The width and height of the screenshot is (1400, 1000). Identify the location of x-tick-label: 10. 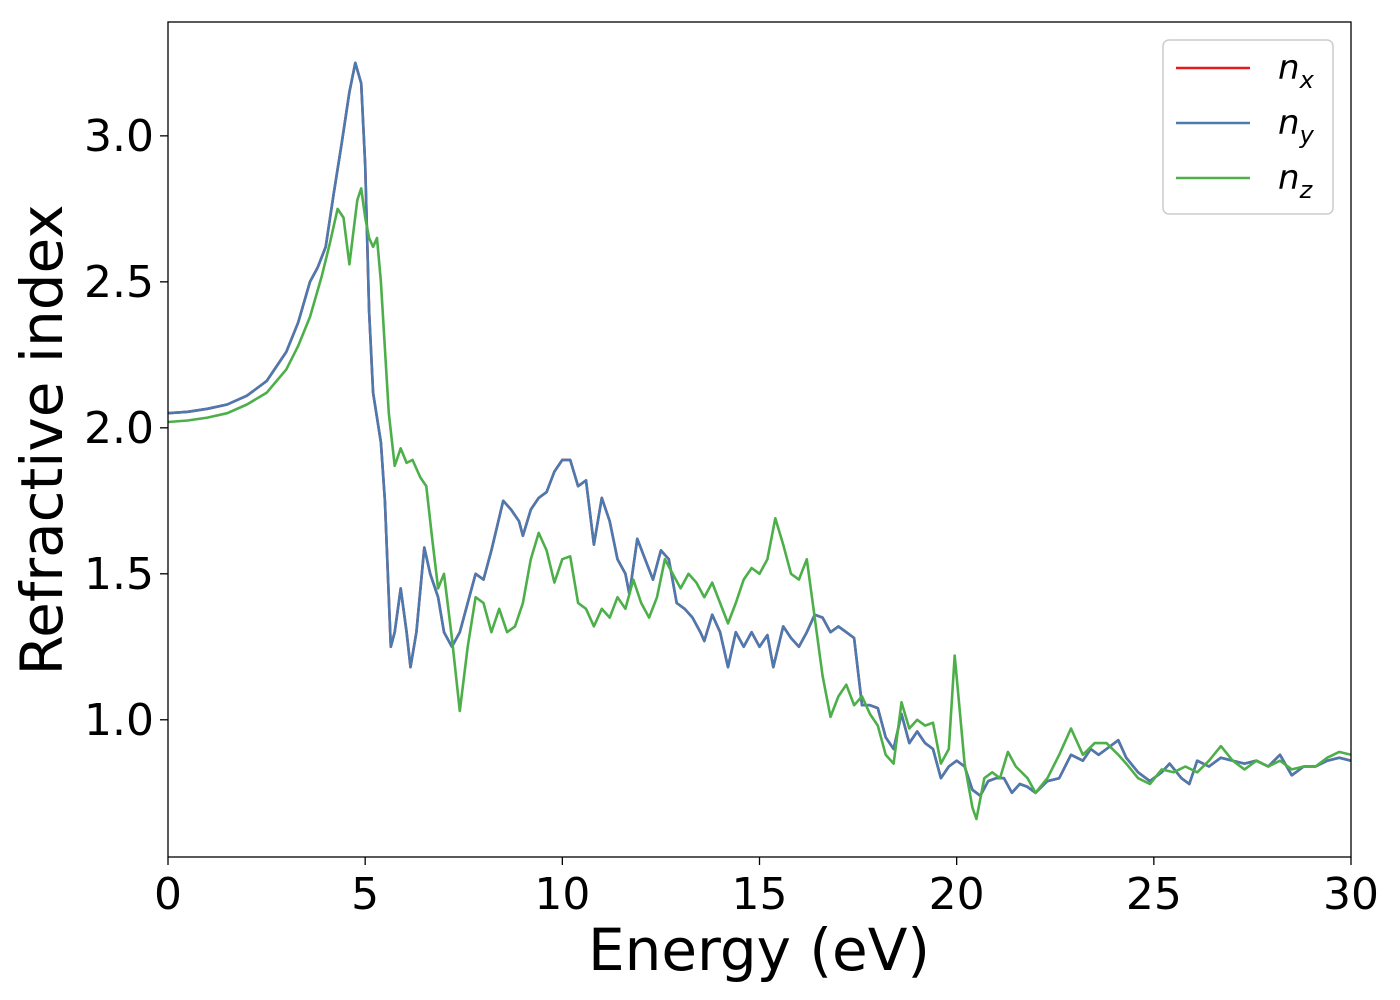
(562, 894).